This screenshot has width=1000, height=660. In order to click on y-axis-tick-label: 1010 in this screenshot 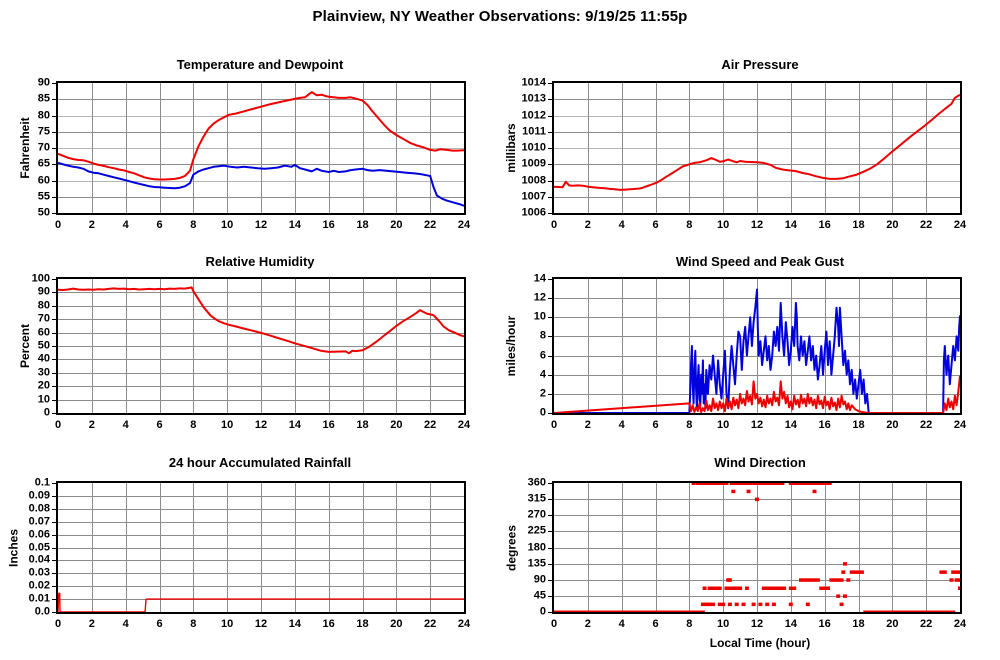, I will do `click(533, 147)`.